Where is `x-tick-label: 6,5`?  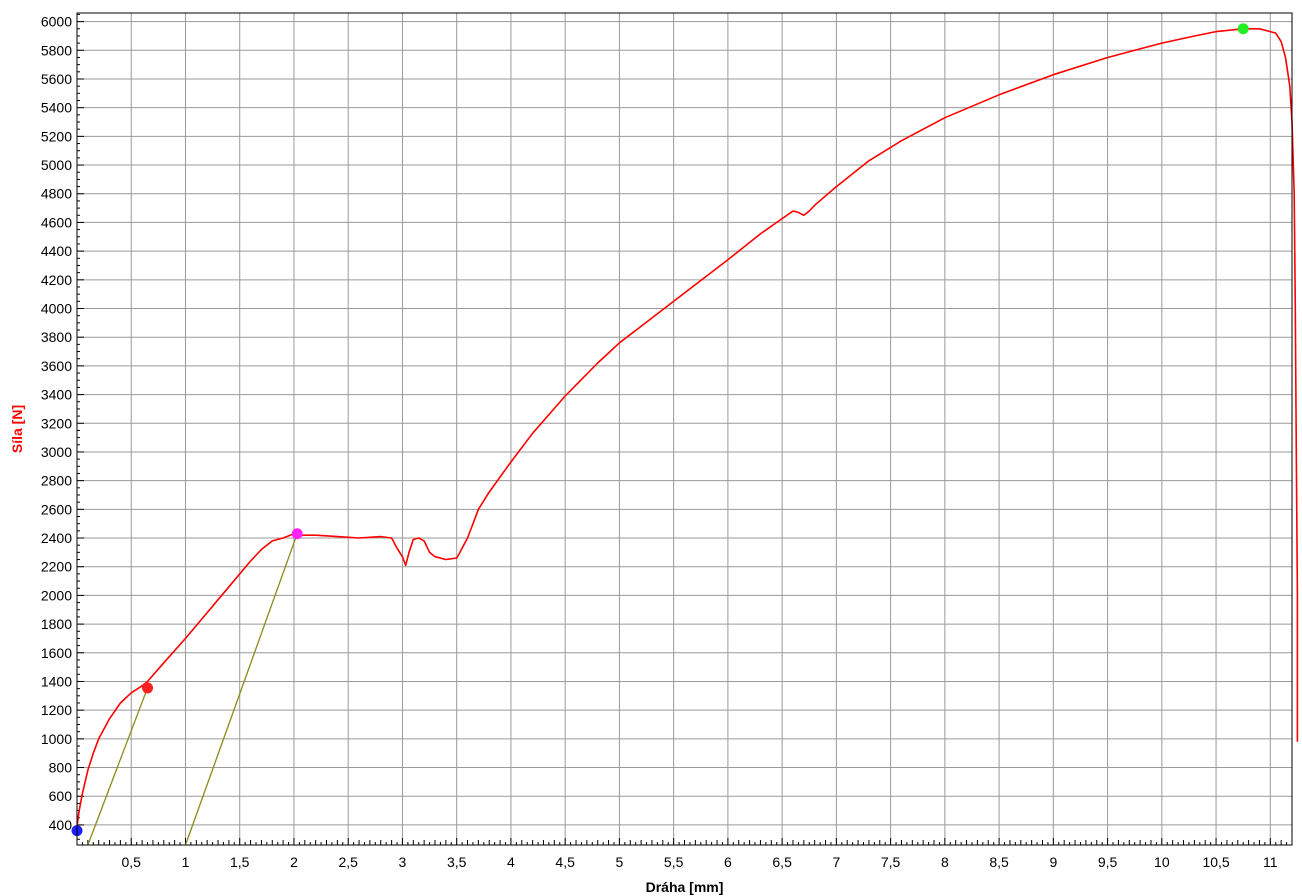 x-tick-label: 6,5 is located at coordinates (782, 862).